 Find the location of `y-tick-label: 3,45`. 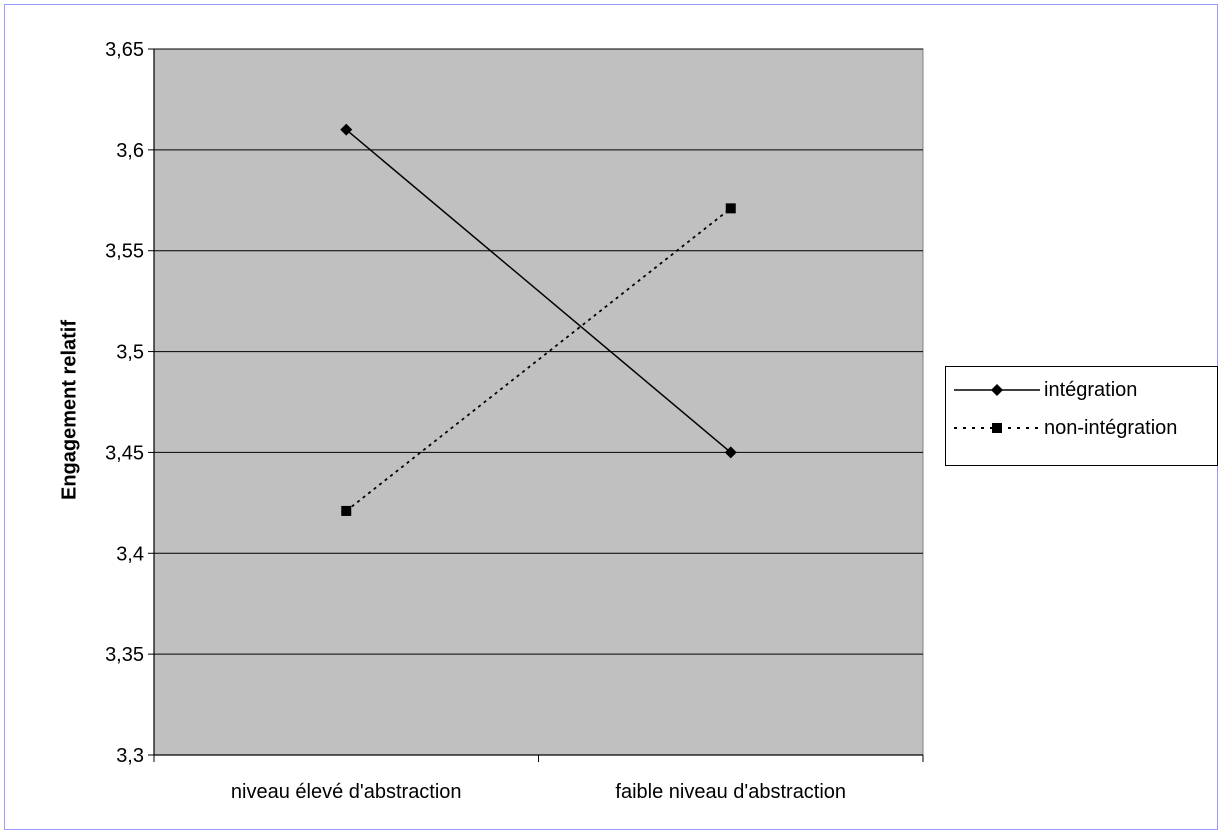

y-tick-label: 3,45 is located at coordinates (124, 453).